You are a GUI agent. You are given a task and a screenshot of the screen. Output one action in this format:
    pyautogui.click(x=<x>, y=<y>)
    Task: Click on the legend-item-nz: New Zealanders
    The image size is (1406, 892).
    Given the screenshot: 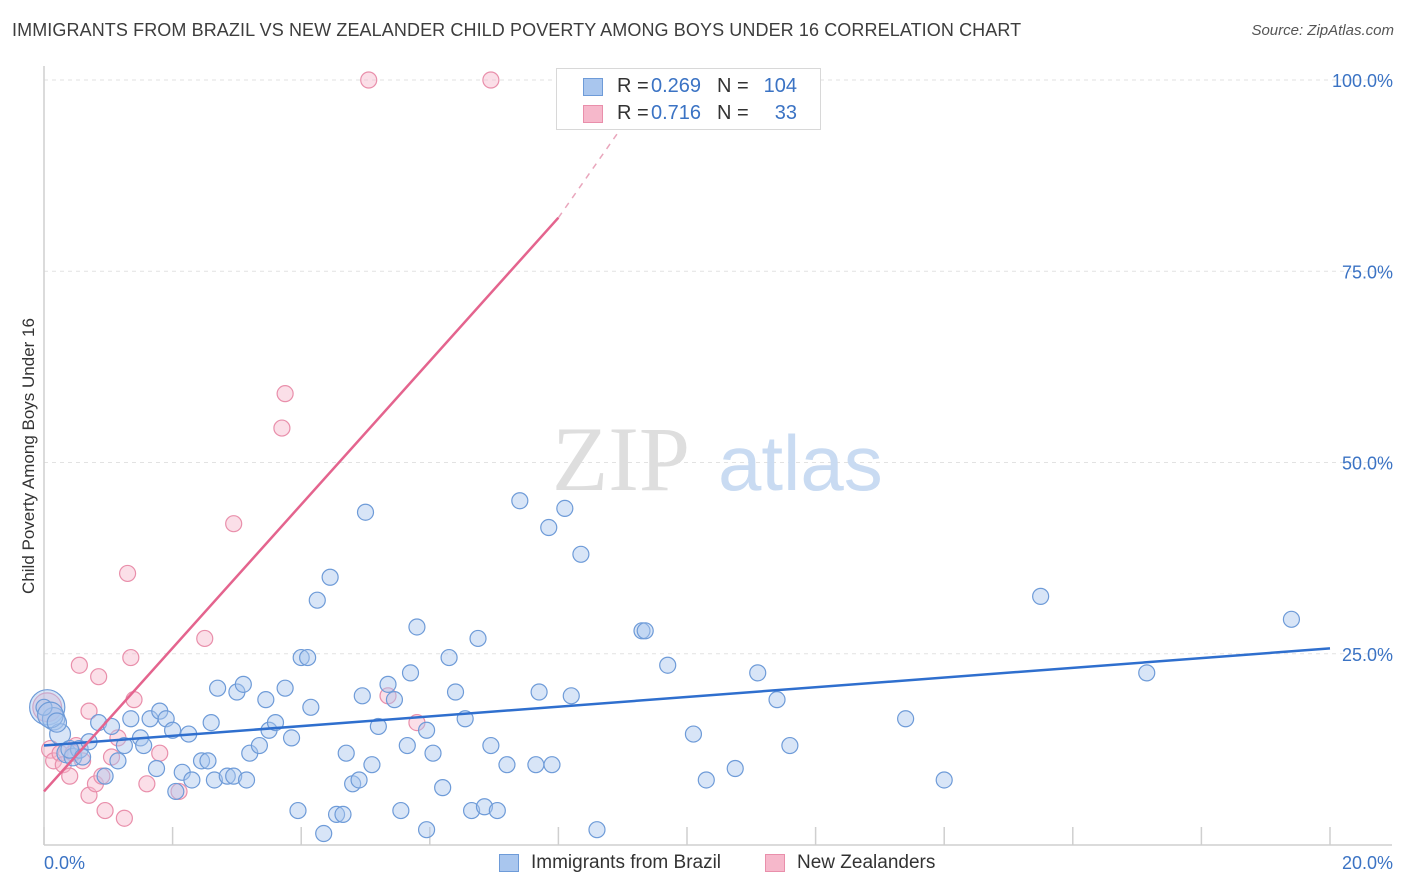 What is the action you would take?
    pyautogui.click(x=850, y=863)
    